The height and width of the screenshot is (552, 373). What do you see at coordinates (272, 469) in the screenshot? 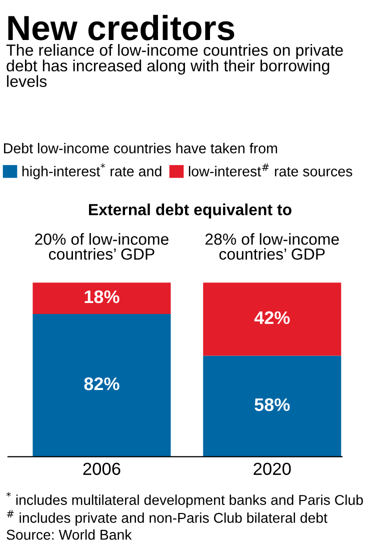
I see `x-tick-label: 2020` at bounding box center [272, 469].